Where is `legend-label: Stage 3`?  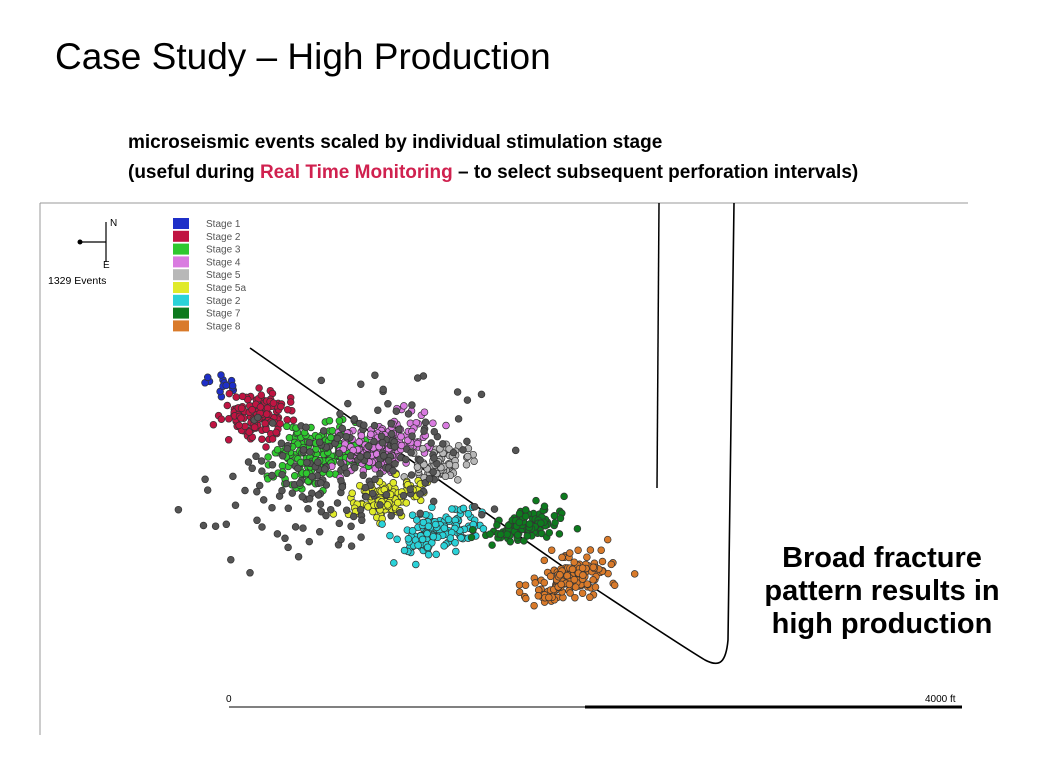
legend-label: Stage 3 is located at coordinates (223, 250).